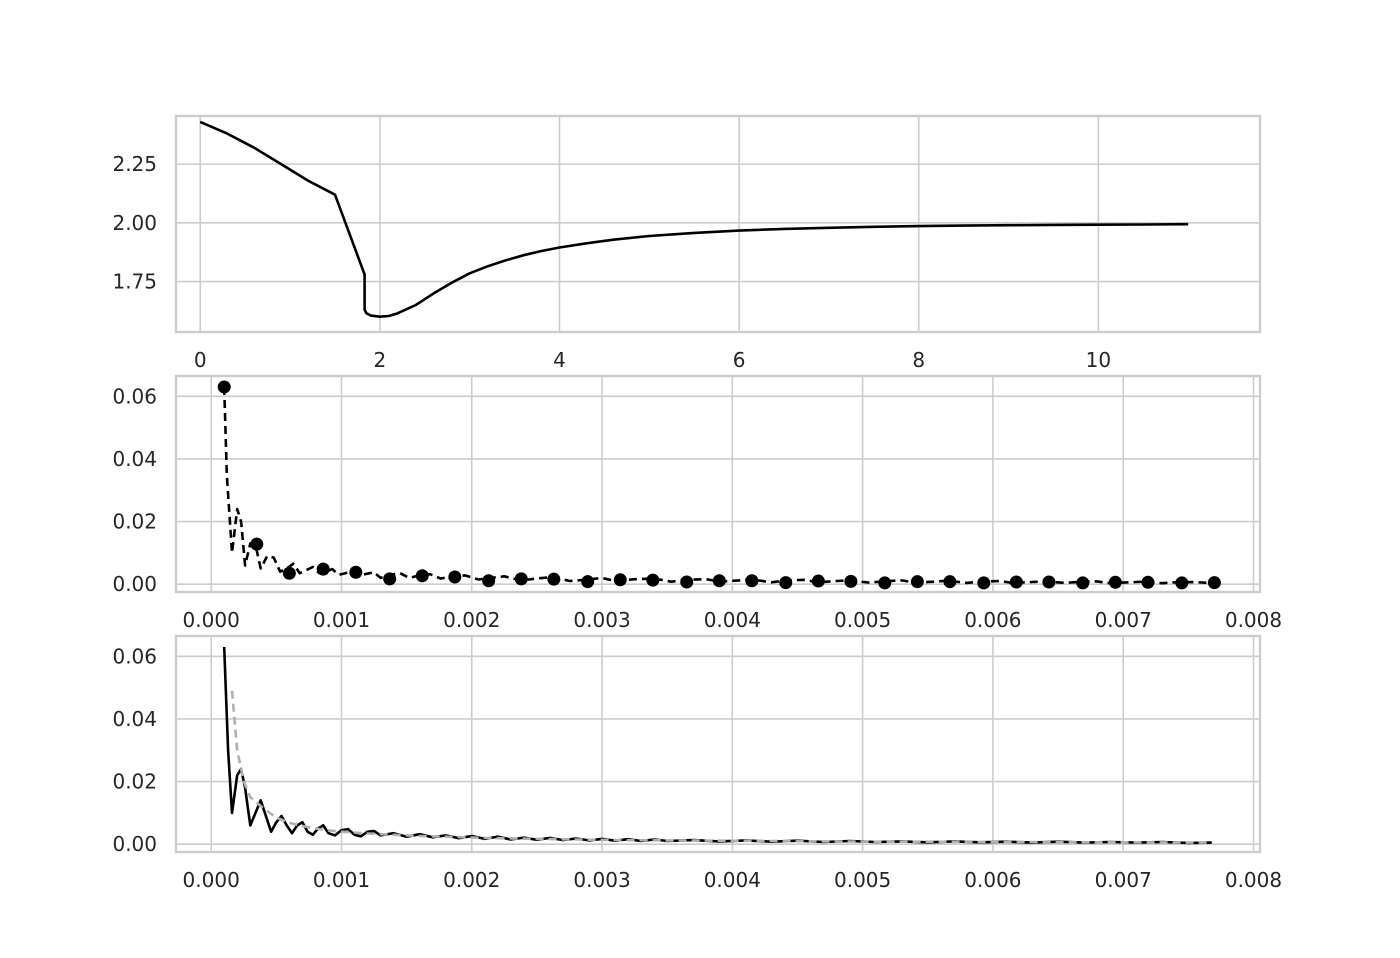  Describe the element at coordinates (918, 360) in the screenshot. I see `x-tick-label: 8` at that location.